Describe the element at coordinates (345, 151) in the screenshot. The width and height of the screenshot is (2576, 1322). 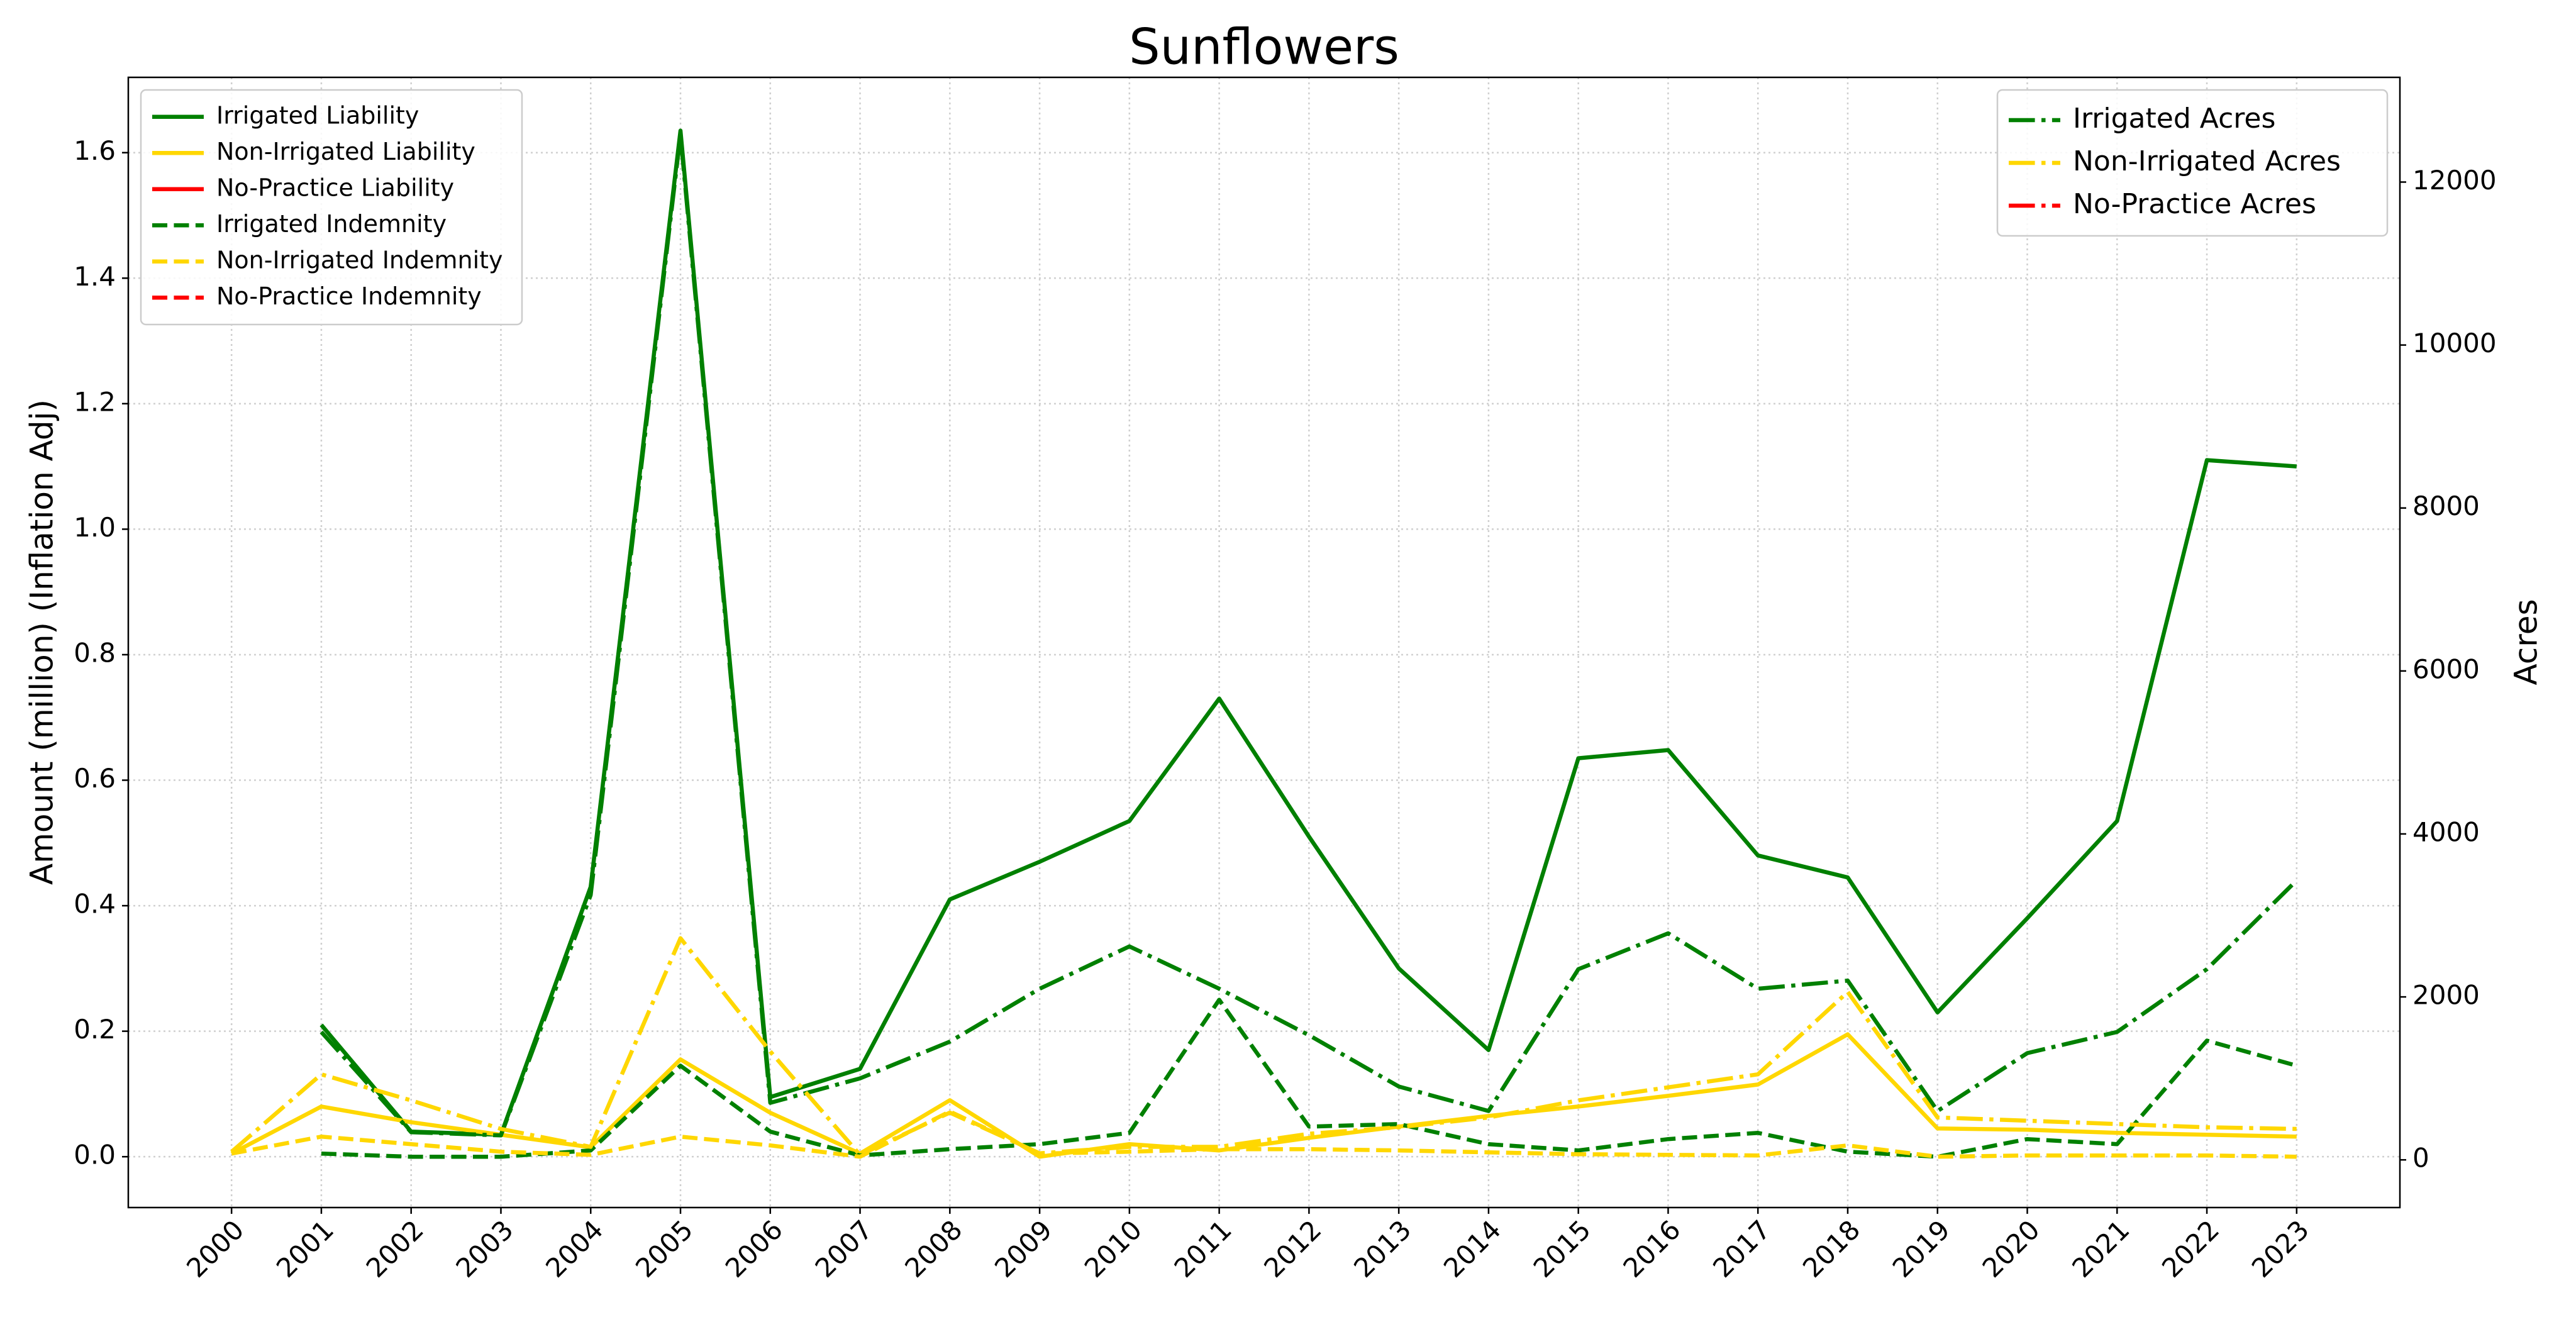
I see `legend-label: Non-Irrigated Liability` at that location.